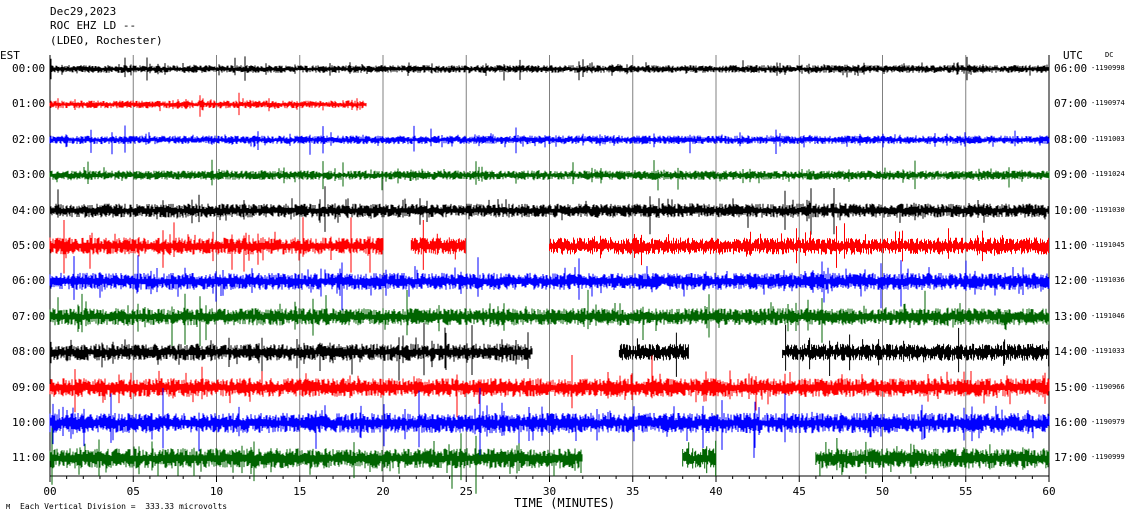 This screenshot has width=1130, height=519. Describe the element at coordinates (1071, 175) in the screenshot. I see `utc-time-label: 09:00` at that location.